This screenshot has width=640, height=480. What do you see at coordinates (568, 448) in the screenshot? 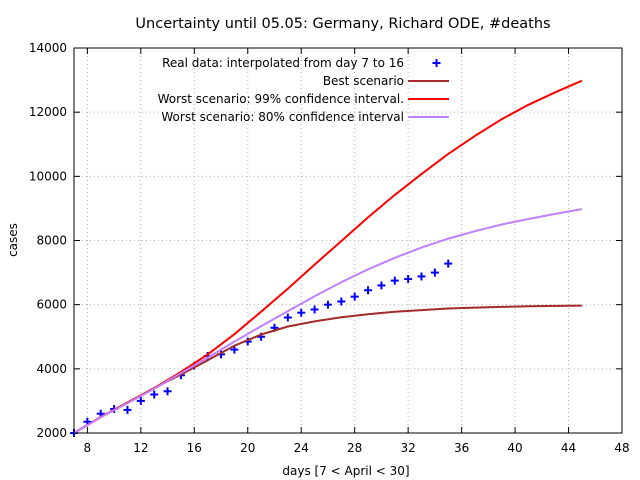
I see `x-tick-label: 44` at bounding box center [568, 448].